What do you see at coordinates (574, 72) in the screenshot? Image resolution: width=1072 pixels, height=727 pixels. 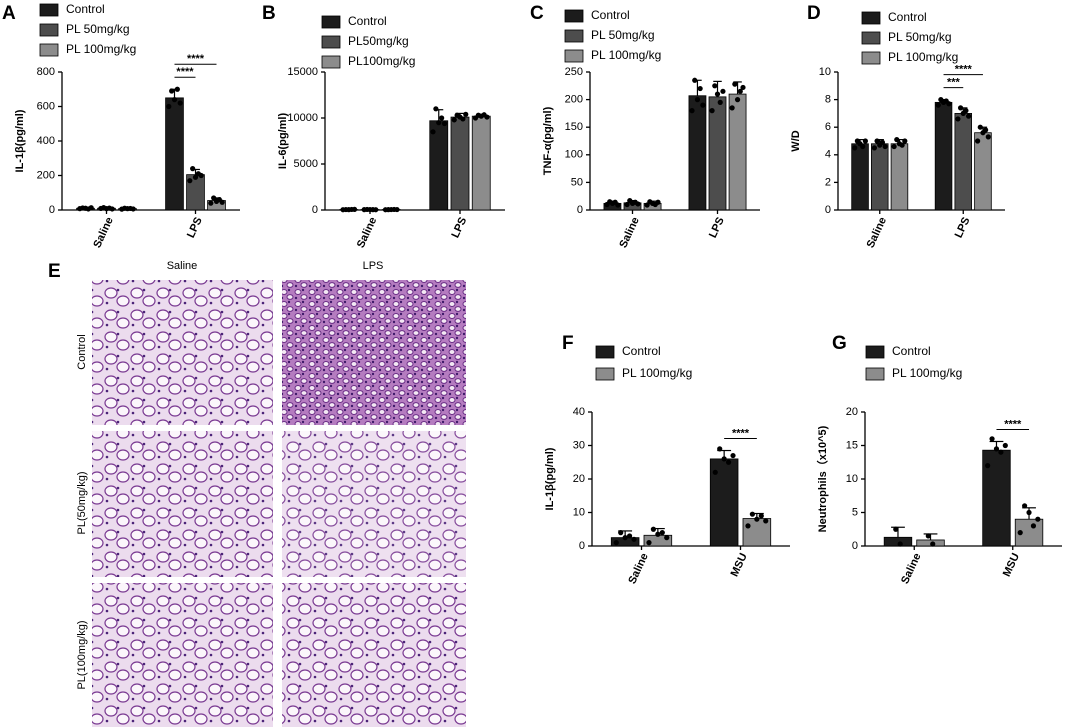 I see `y-tick-label: 250` at bounding box center [574, 72].